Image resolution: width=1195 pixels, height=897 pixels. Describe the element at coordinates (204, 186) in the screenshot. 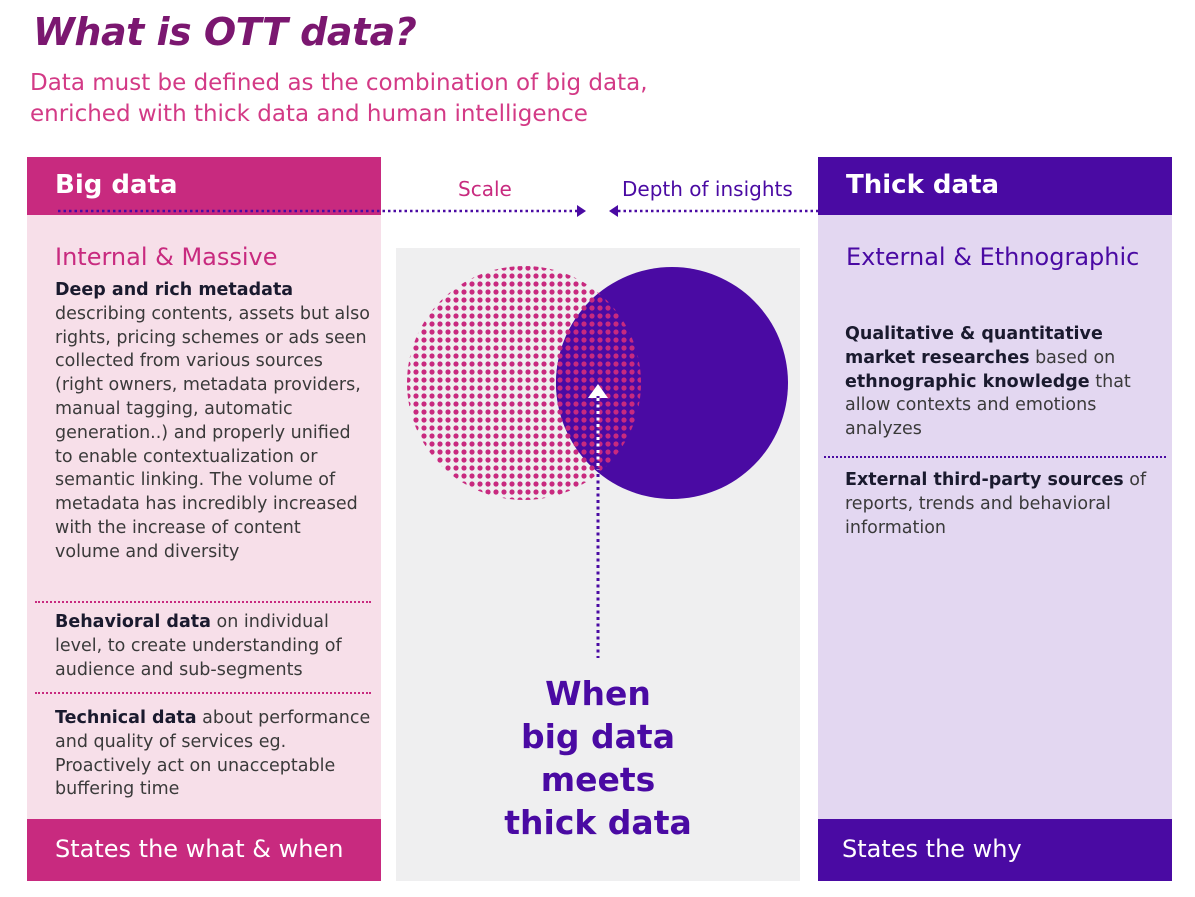

I see `big-data-header: Big data` at that location.